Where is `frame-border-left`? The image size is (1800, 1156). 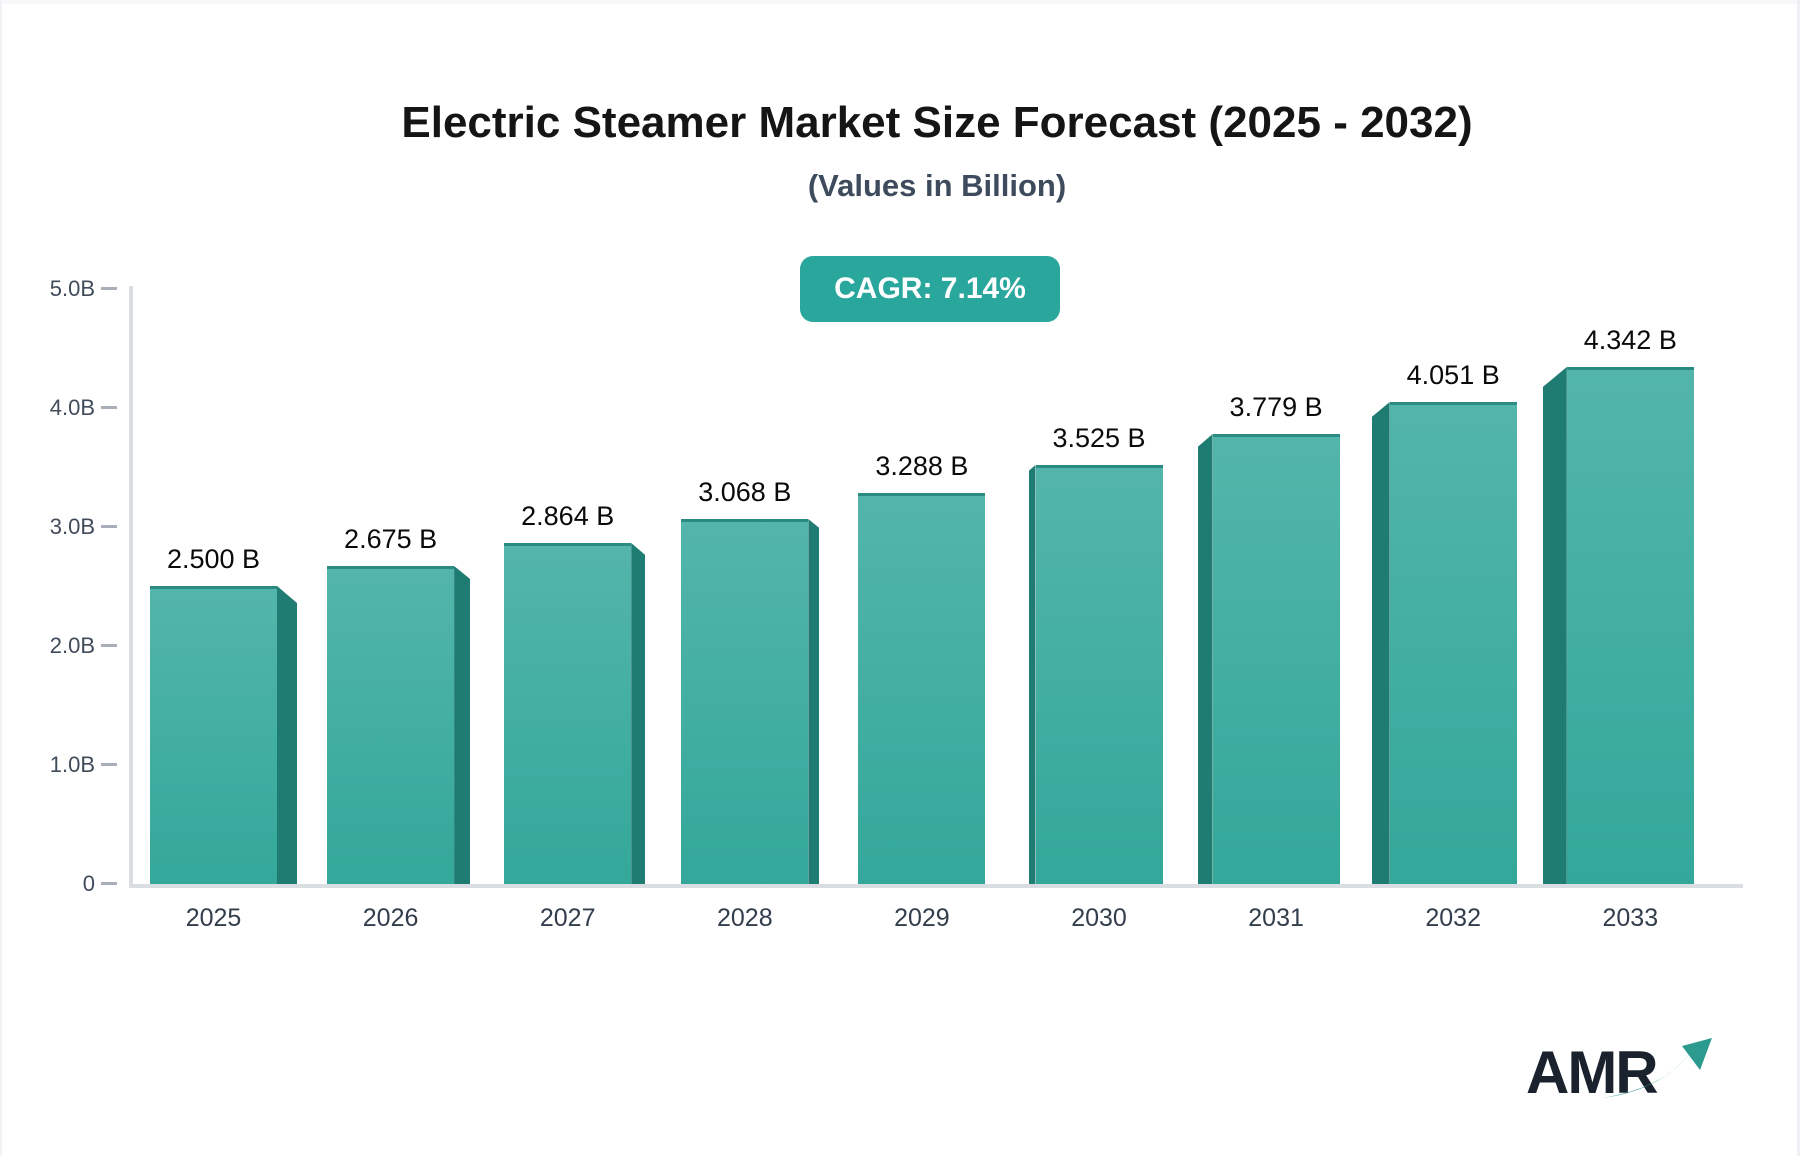
frame-border-left is located at coordinates (1, 578).